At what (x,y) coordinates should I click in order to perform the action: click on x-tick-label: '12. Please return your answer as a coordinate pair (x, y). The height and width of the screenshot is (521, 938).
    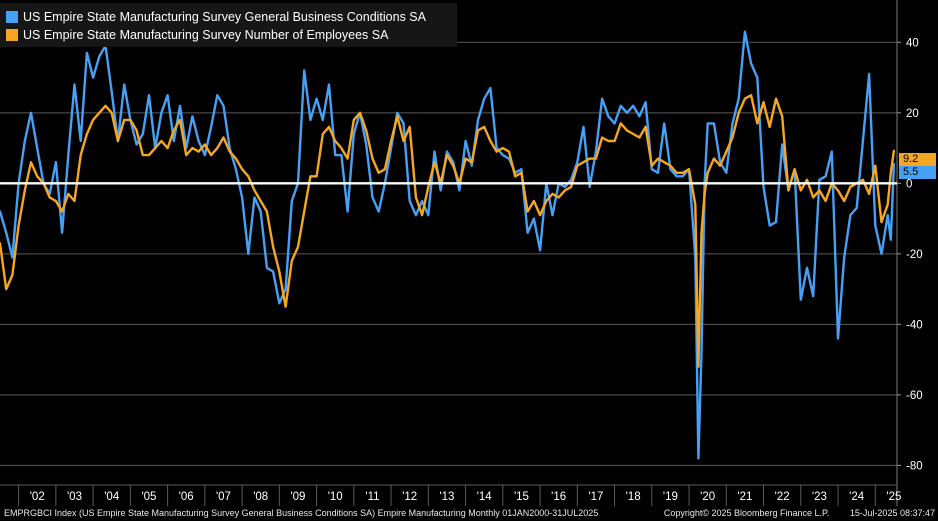
    Looking at the image, I should click on (409, 497).